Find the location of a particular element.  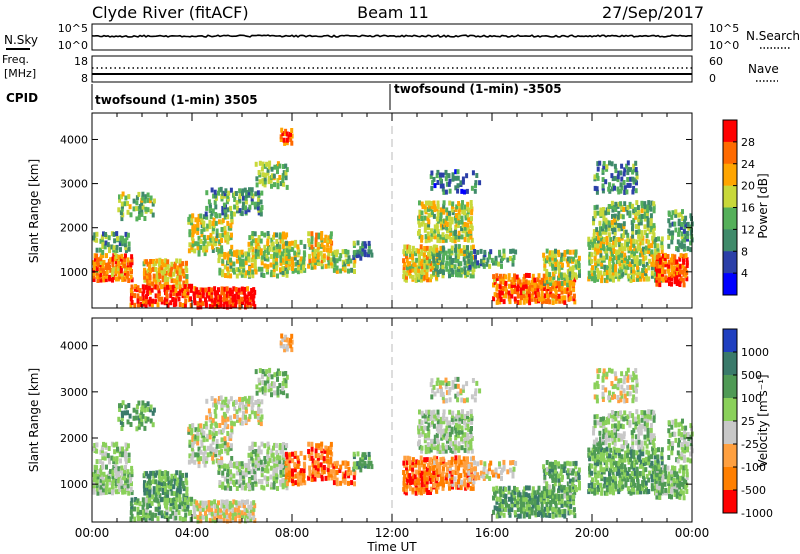

y-tick-label: 4000 is located at coordinates (74, 139).